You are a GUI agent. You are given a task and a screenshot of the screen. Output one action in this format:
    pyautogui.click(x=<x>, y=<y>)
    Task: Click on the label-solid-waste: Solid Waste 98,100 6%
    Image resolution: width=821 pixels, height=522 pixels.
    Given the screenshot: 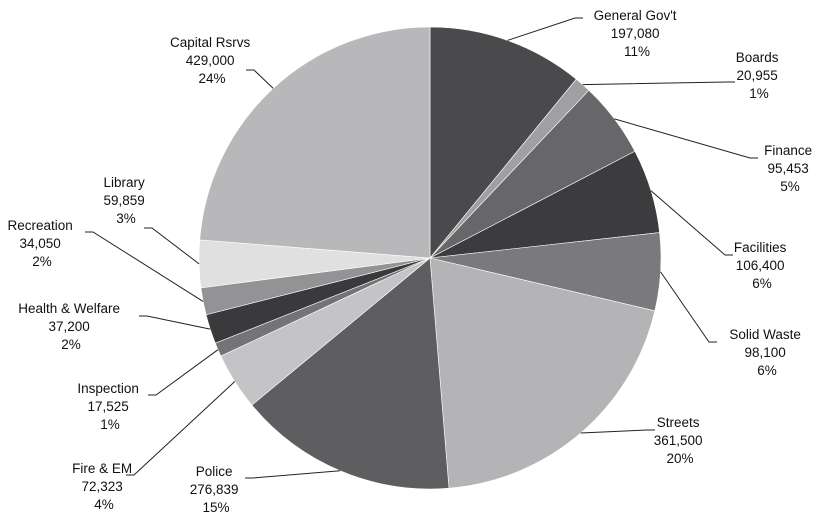 What is the action you would take?
    pyautogui.click(x=766, y=352)
    